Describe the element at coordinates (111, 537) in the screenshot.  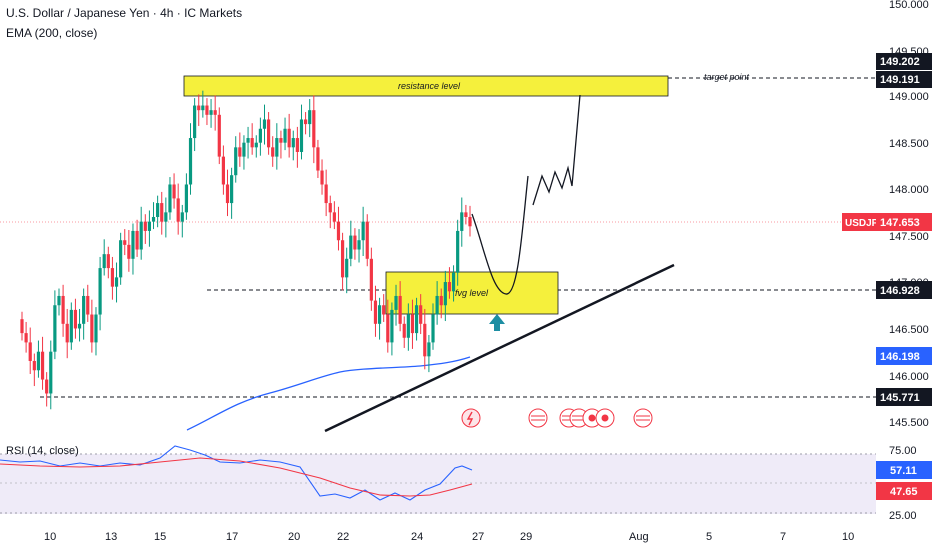
I see `time-tick: 13` at that location.